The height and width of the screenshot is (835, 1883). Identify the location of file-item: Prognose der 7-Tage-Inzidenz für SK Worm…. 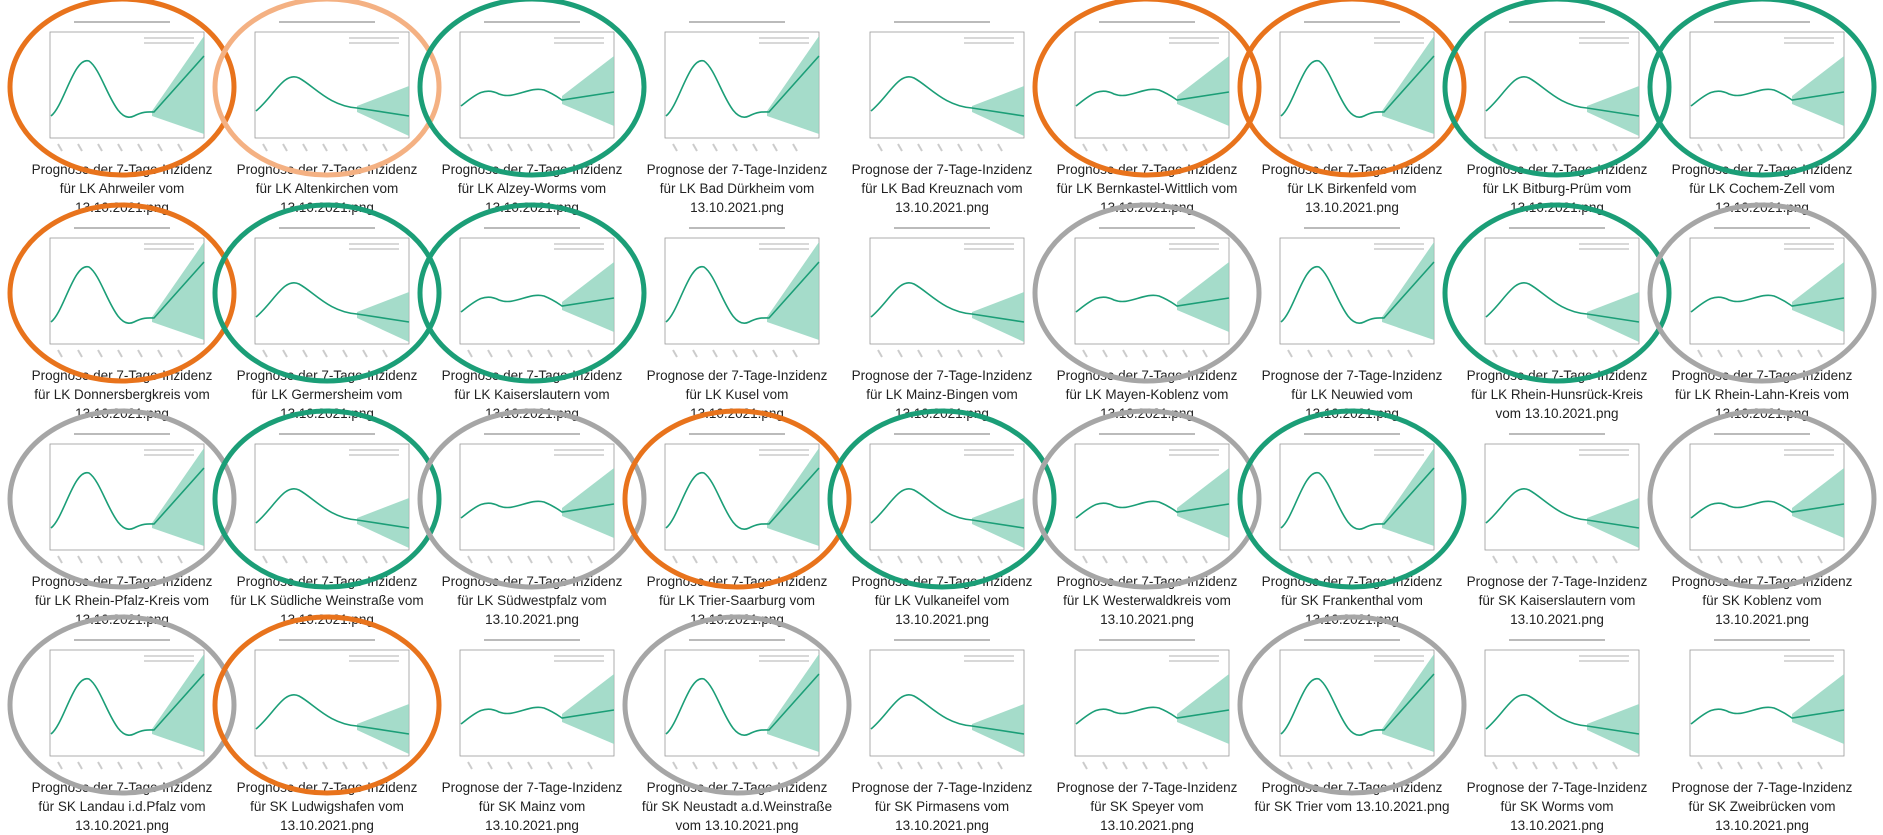
(1557, 725).